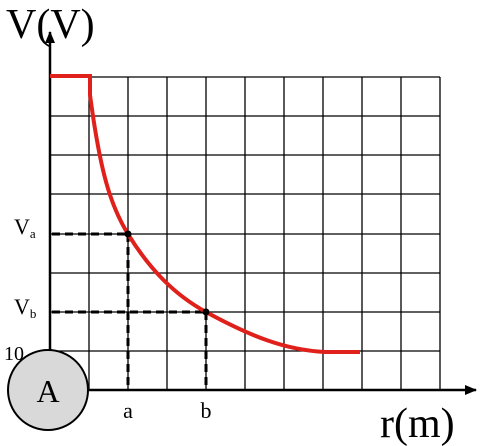 Image resolution: width=481 pixels, height=446 pixels. Describe the element at coordinates (206, 410) in the screenshot. I see `b-label: b` at that location.